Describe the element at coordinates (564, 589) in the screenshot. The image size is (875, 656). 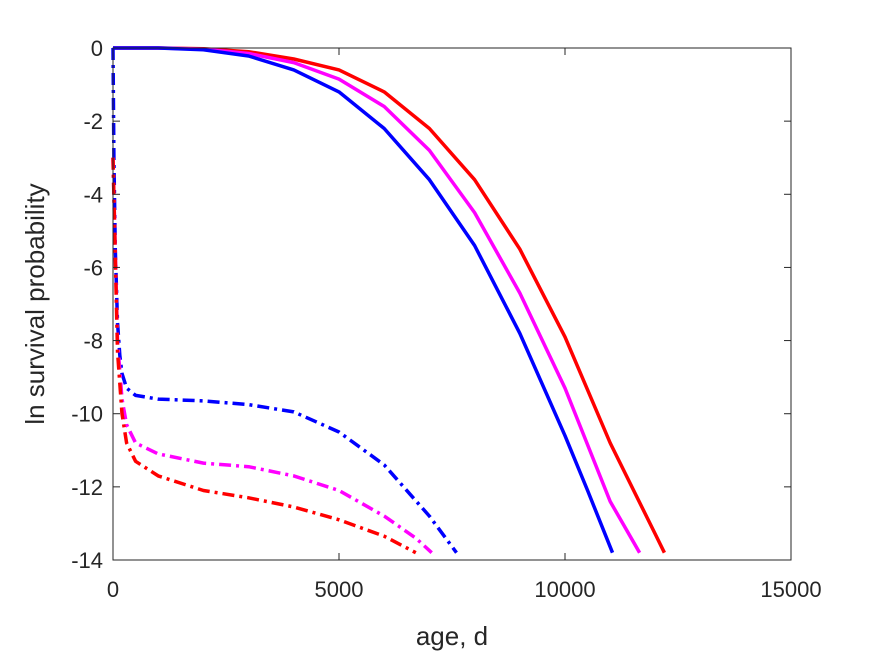
I see `x-tick-label: 10000` at that location.